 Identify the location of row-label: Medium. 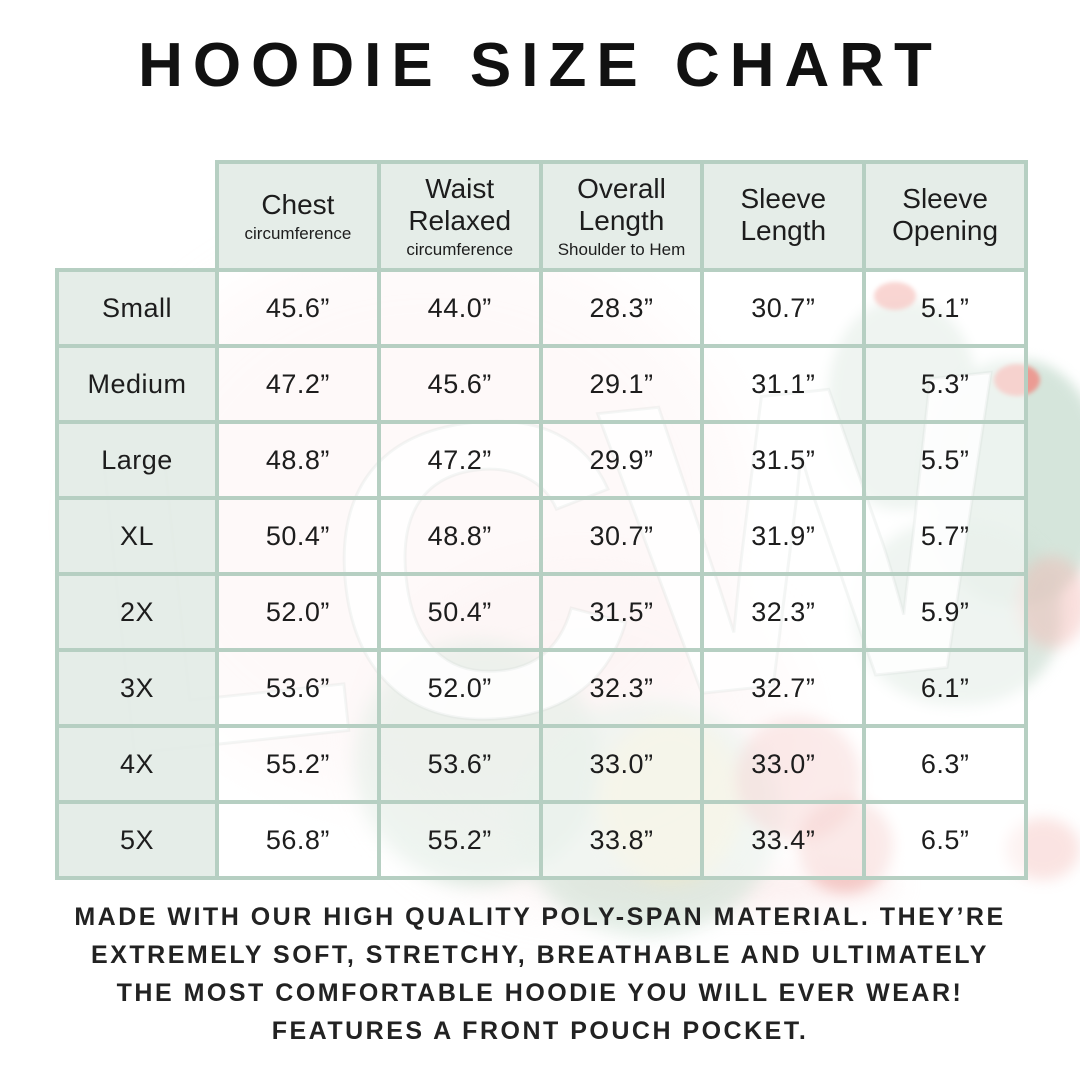
(137, 384).